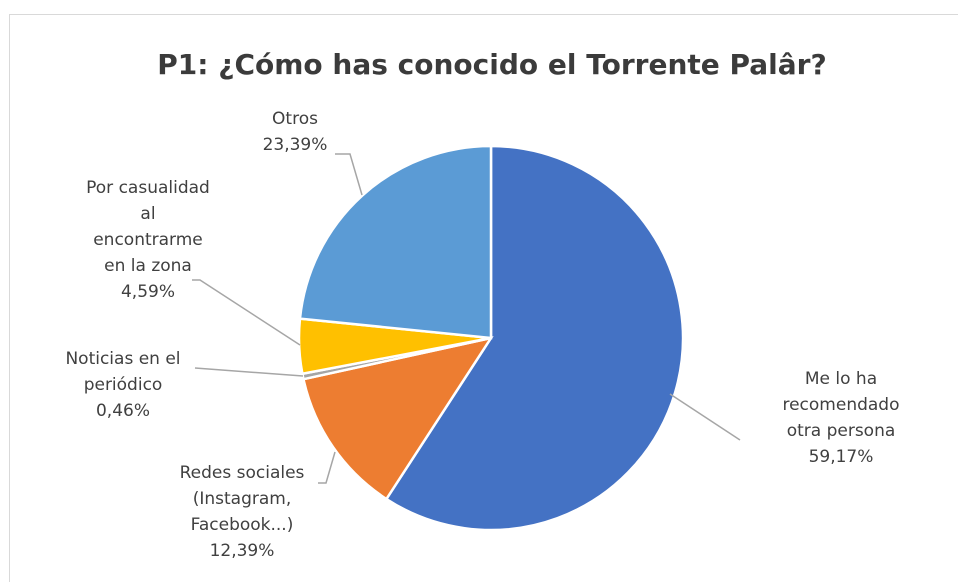 This screenshot has height=583, width=959. Describe the element at coordinates (242, 551) in the screenshot. I see `data-label-value: 12,39%` at that location.